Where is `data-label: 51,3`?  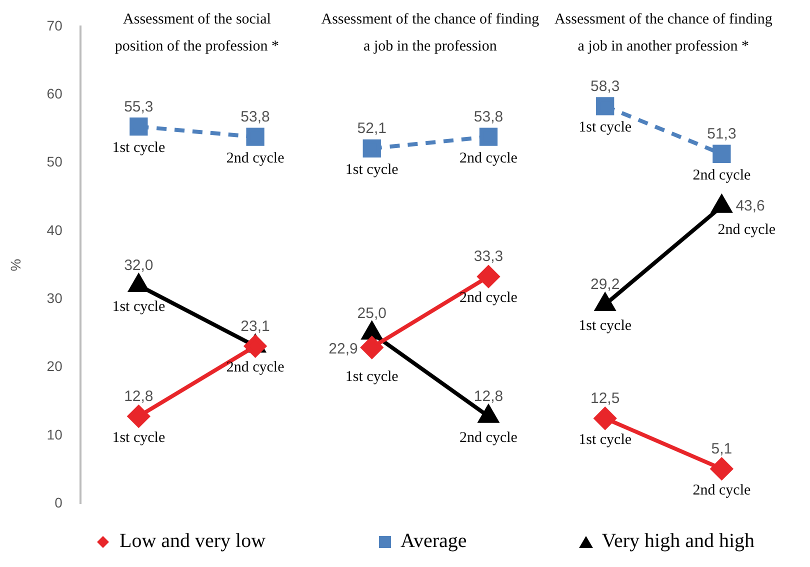
data-label: 51,3 is located at coordinates (721, 134).